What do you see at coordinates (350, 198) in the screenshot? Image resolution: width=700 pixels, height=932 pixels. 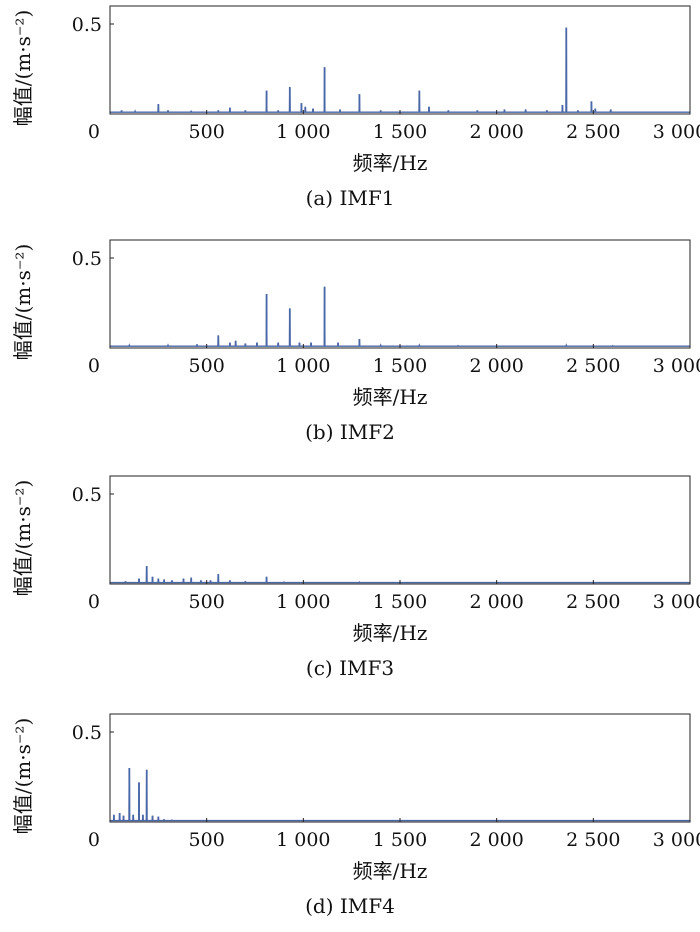 I see `caption-imf1: (a) IMF1` at bounding box center [350, 198].